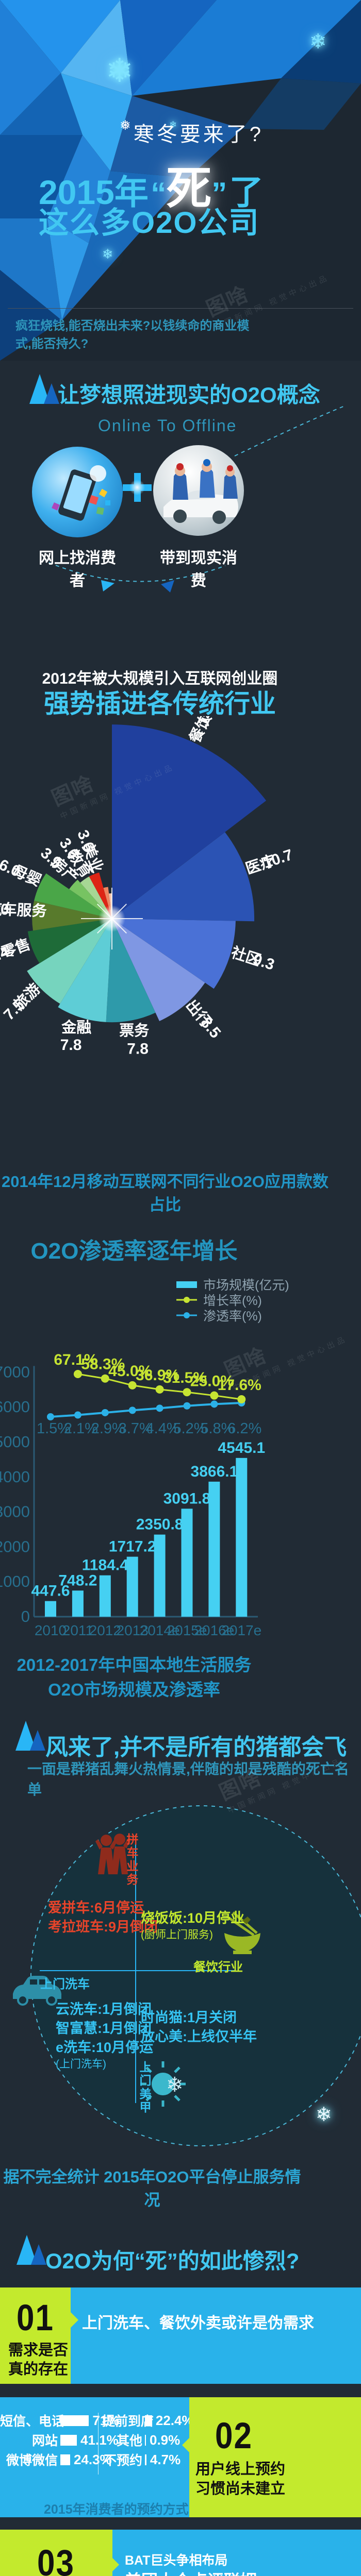 This screenshot has height=2576, width=361. Describe the element at coordinates (192, 1925) in the screenshot. I see `dining-list: 烧饭饭:10月停业 (厨师上门服务)` at that location.